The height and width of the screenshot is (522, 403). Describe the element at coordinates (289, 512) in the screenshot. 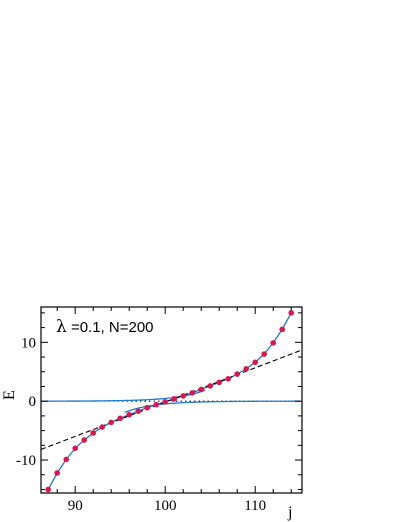

I see `x-axis-label: j` at that location.